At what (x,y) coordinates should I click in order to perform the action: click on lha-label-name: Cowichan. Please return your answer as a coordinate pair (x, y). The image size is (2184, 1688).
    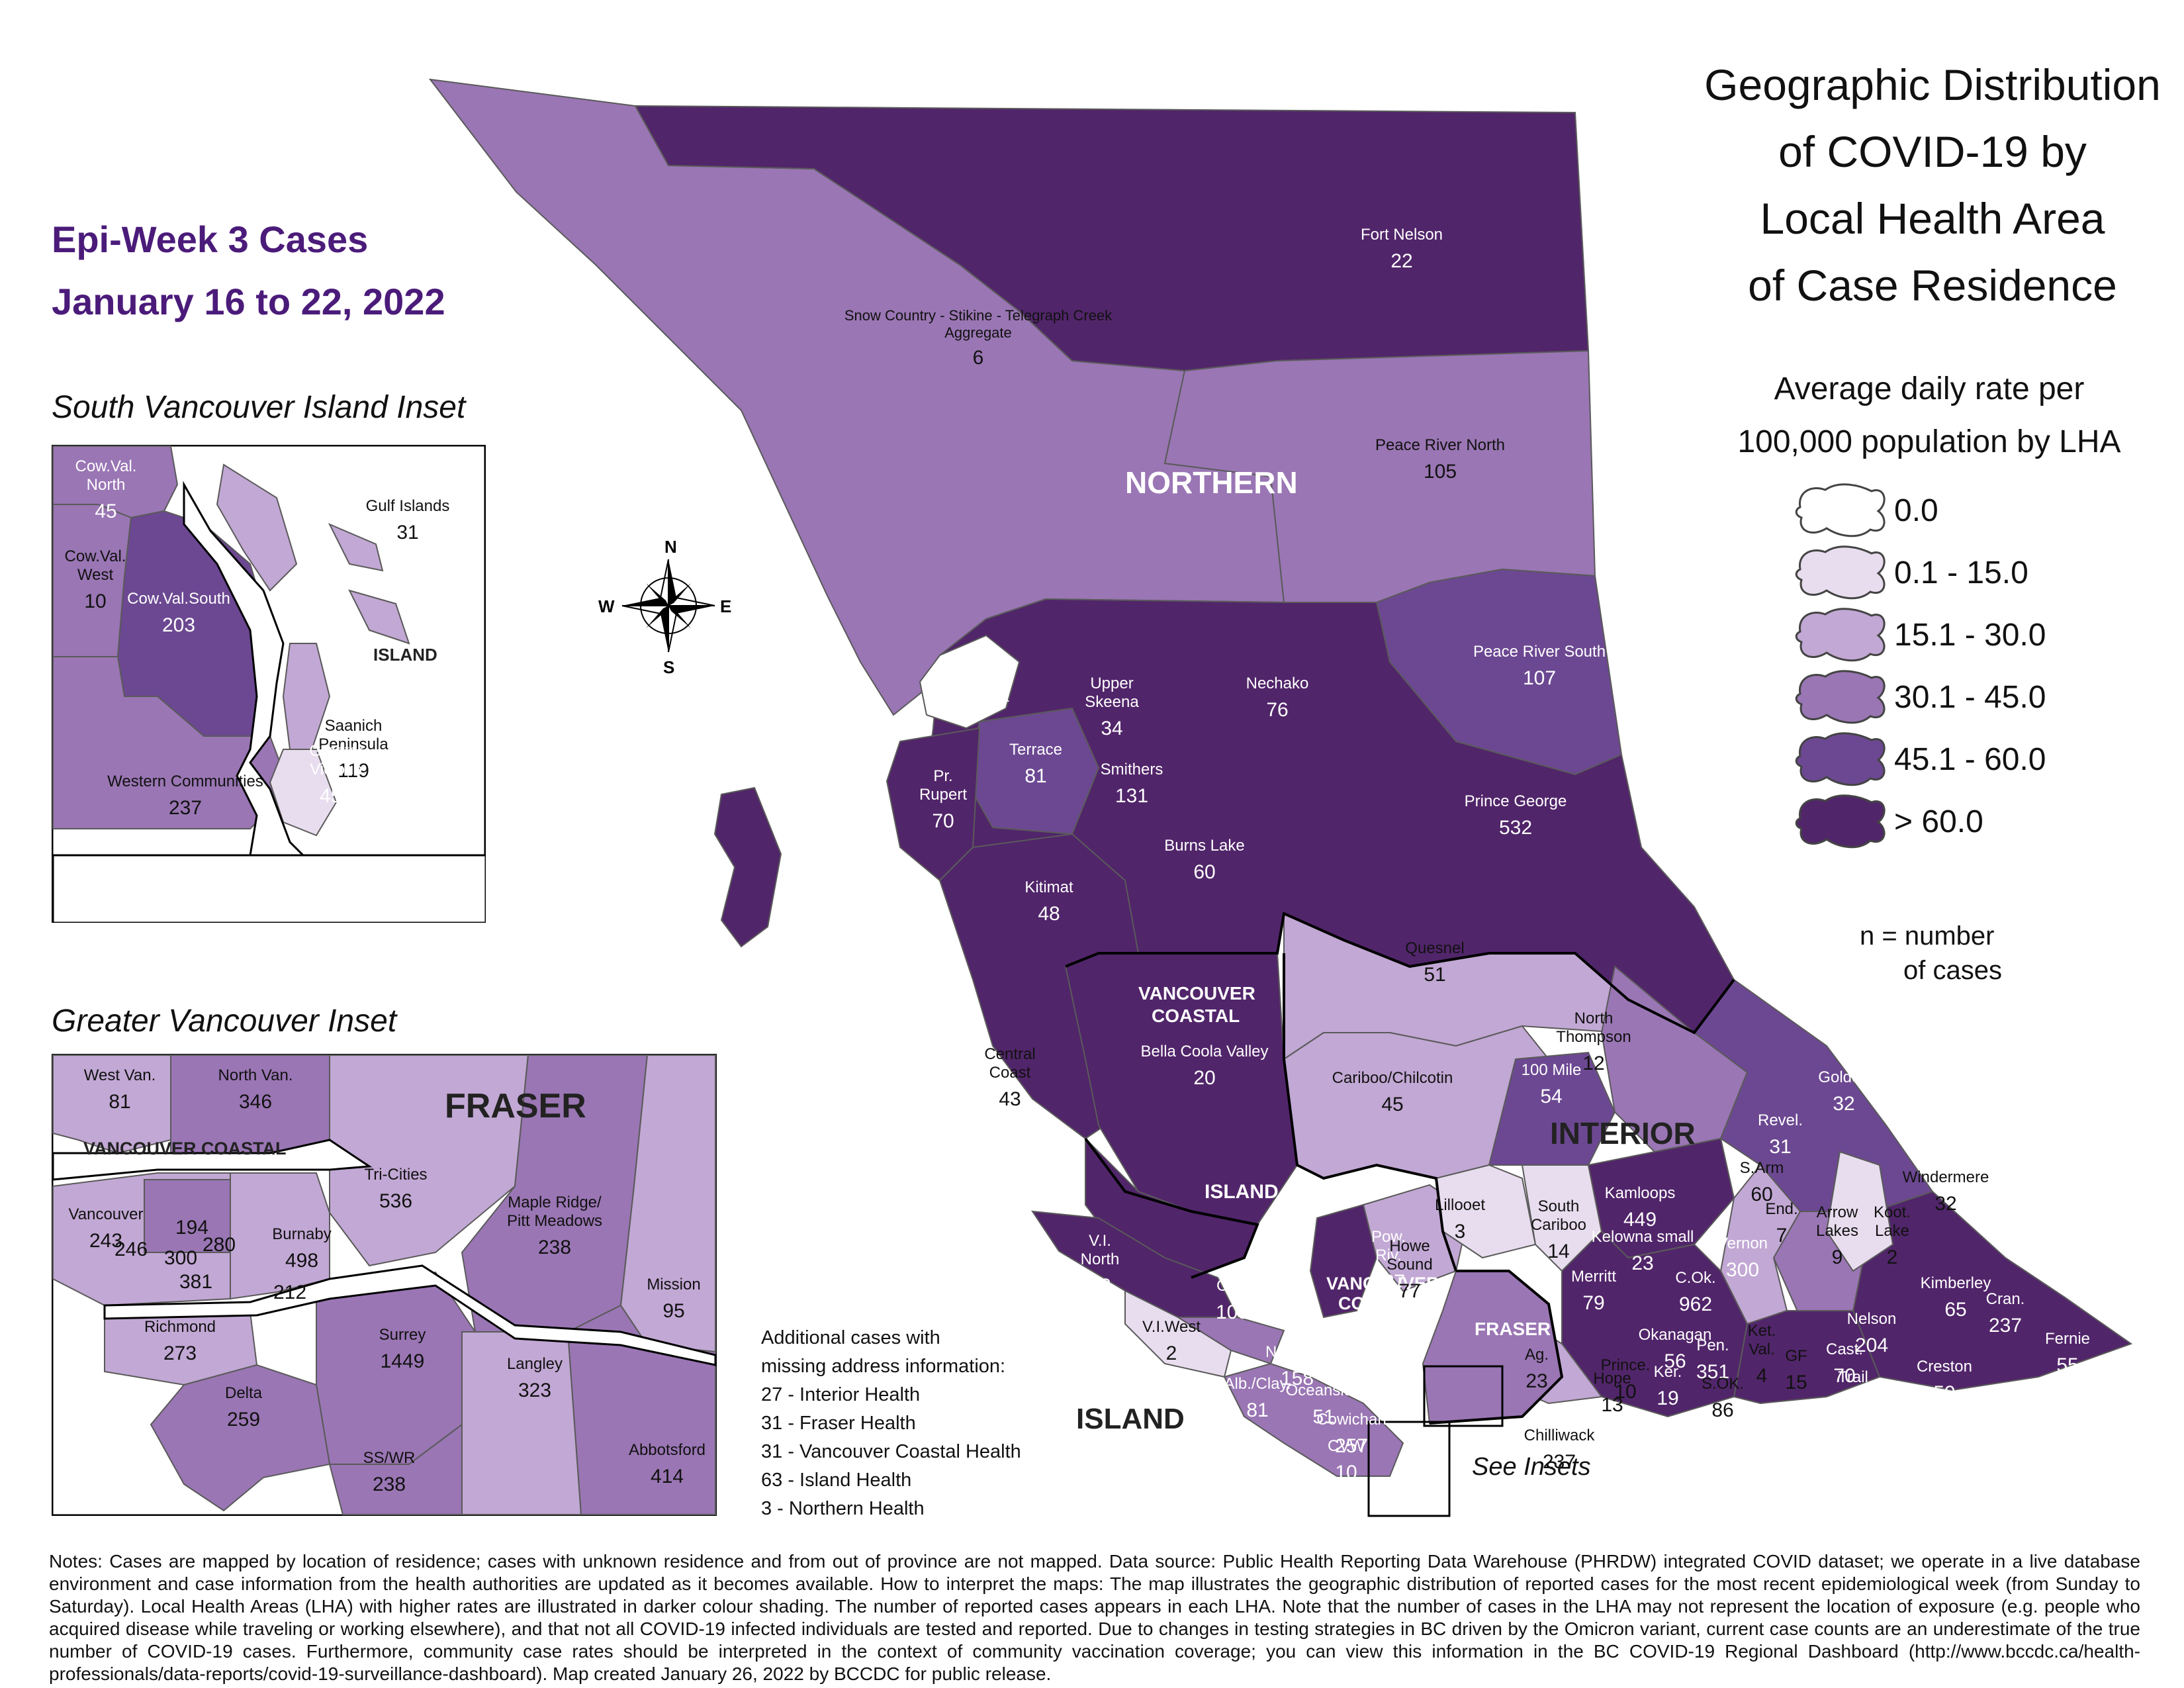
    Looking at the image, I should click on (1351, 1420).